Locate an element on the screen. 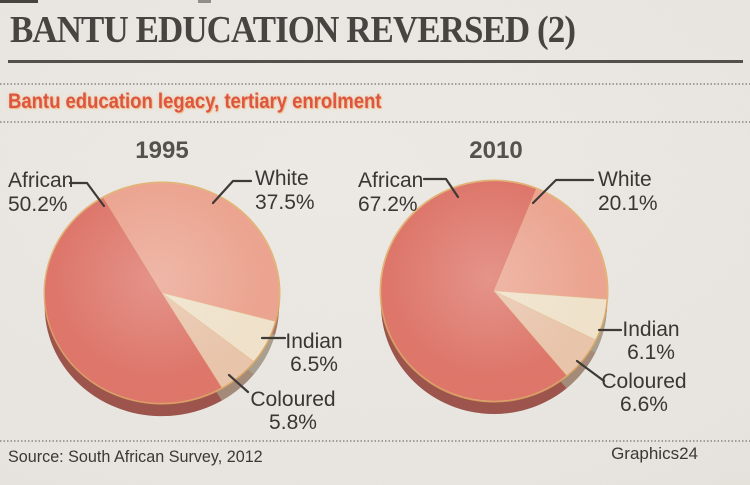 This screenshot has width=750, height=485. label-2010-indian-name: Indian is located at coordinates (651, 329).